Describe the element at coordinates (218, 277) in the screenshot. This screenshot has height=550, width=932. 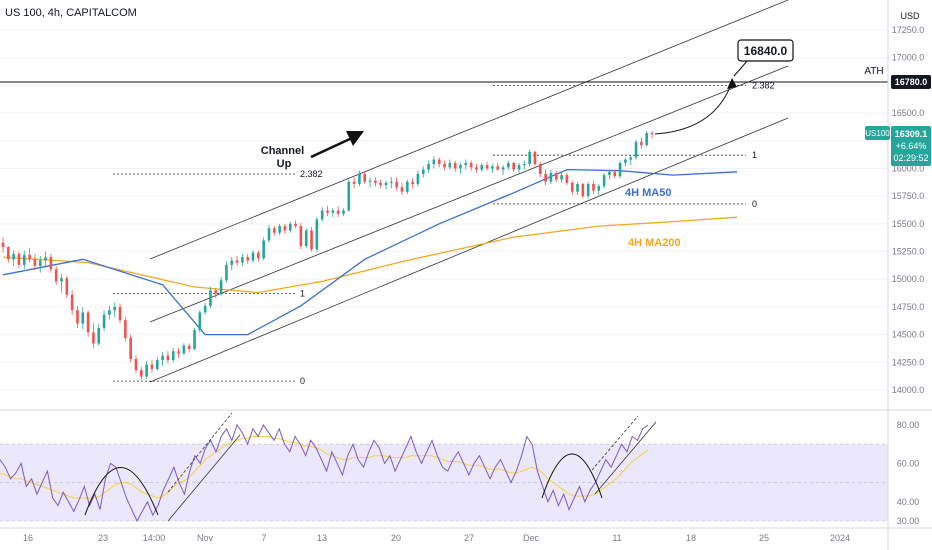
I see `fib-levels-left: 0 1 2.382` at that location.